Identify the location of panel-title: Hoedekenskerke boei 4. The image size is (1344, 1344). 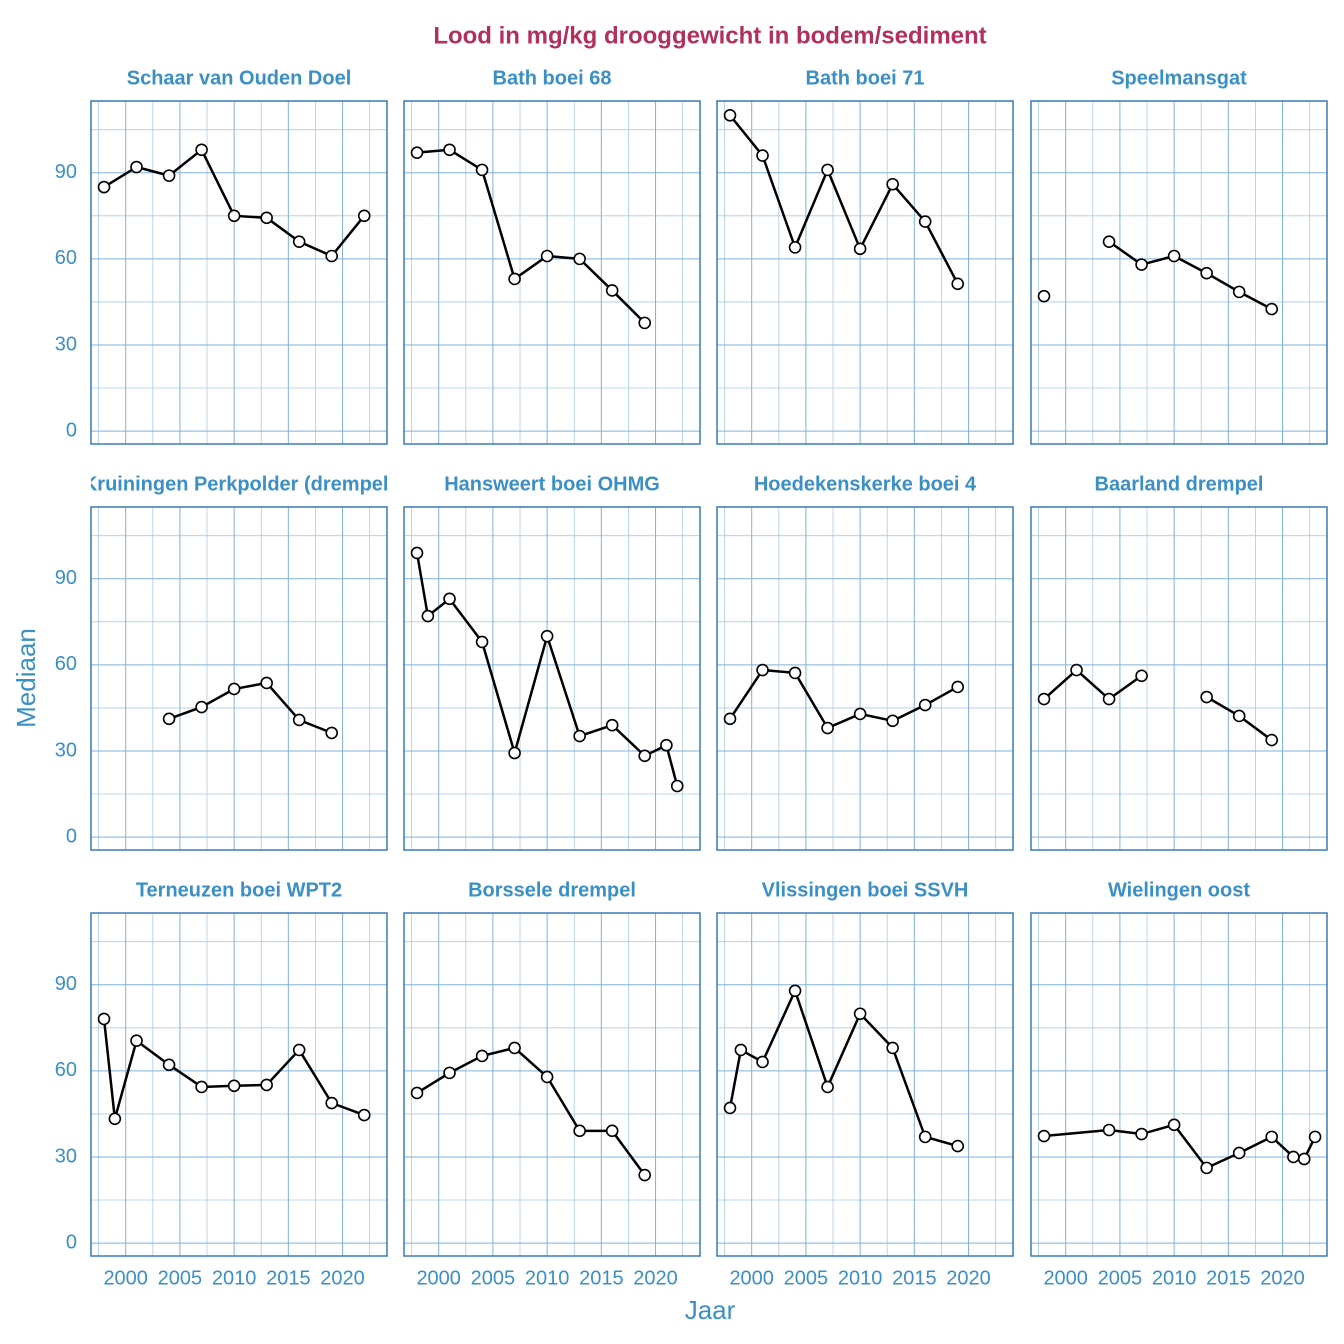
(865, 484).